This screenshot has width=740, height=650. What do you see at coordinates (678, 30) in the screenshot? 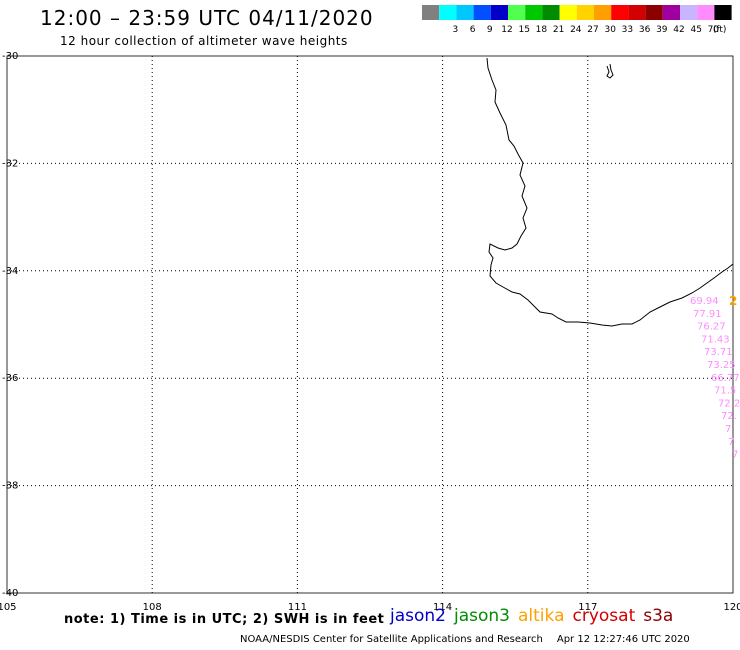
I see `colorbar-label: 42` at bounding box center [678, 30].